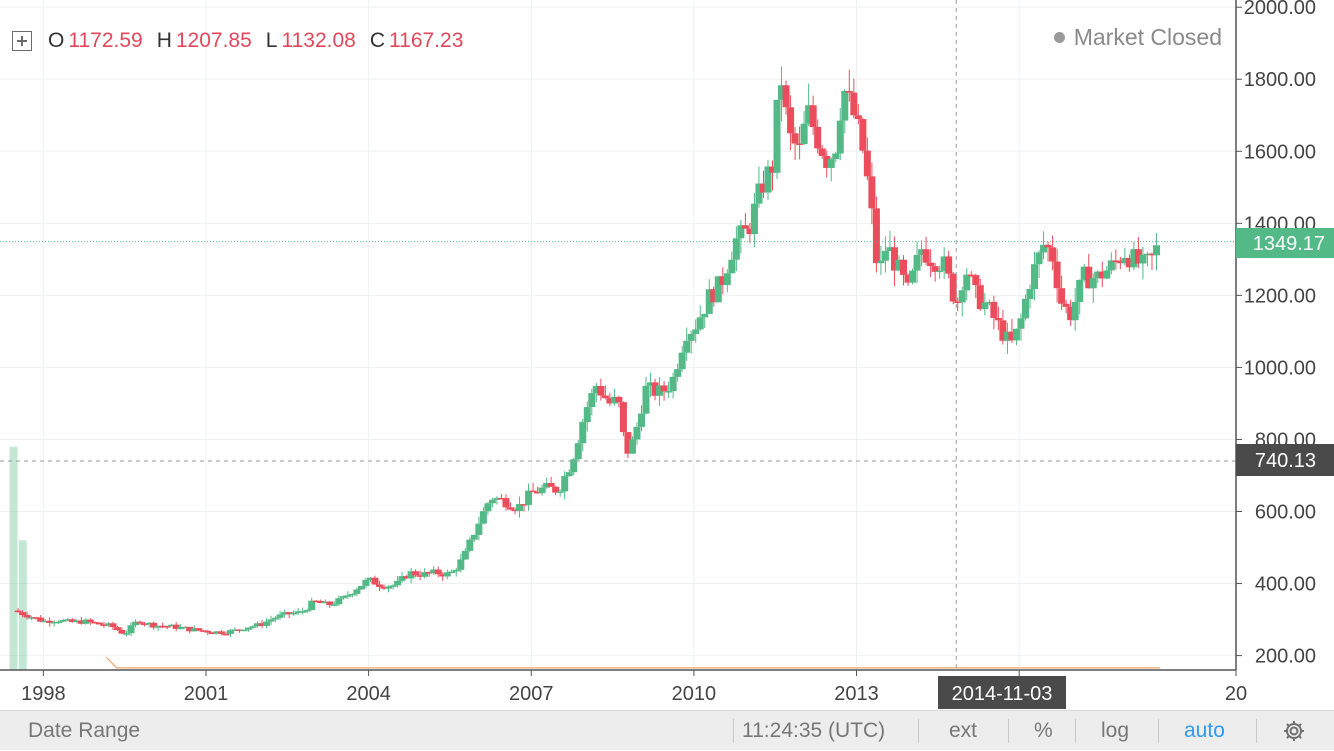 The image size is (1334, 751). What do you see at coordinates (22, 41) in the screenshot?
I see `expand-icon` at bounding box center [22, 41].